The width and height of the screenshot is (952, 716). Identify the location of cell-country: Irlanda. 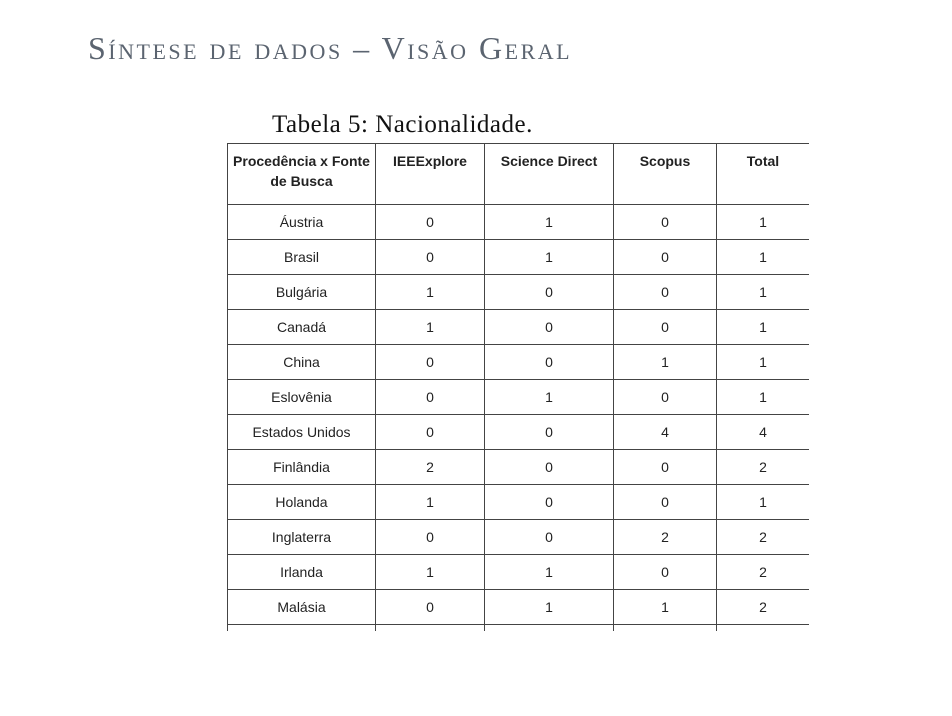
(301, 572).